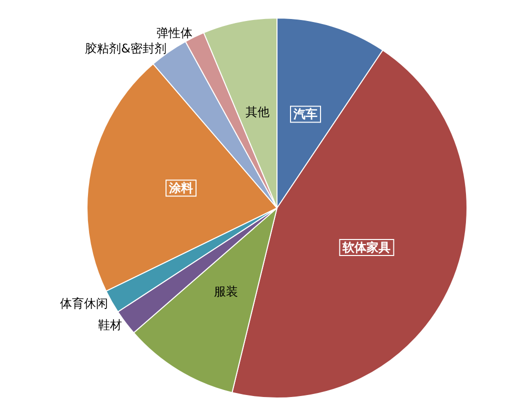 This screenshot has height=413, width=512. What do you see at coordinates (125, 49) in the screenshot?
I see `slice-label: 胶粘剂&密封剂` at bounding box center [125, 49].